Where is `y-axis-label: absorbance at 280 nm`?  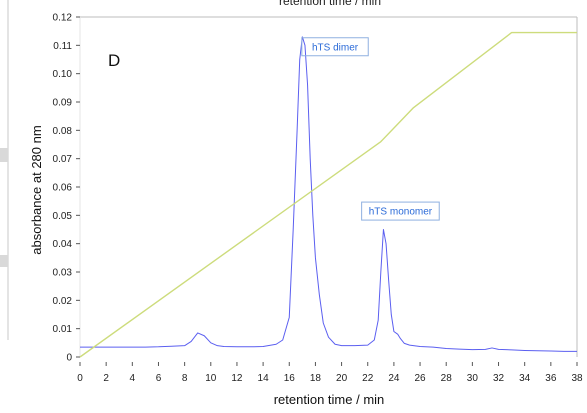
y-axis-label: absorbance at 280 nm is located at coordinates (36, 189).